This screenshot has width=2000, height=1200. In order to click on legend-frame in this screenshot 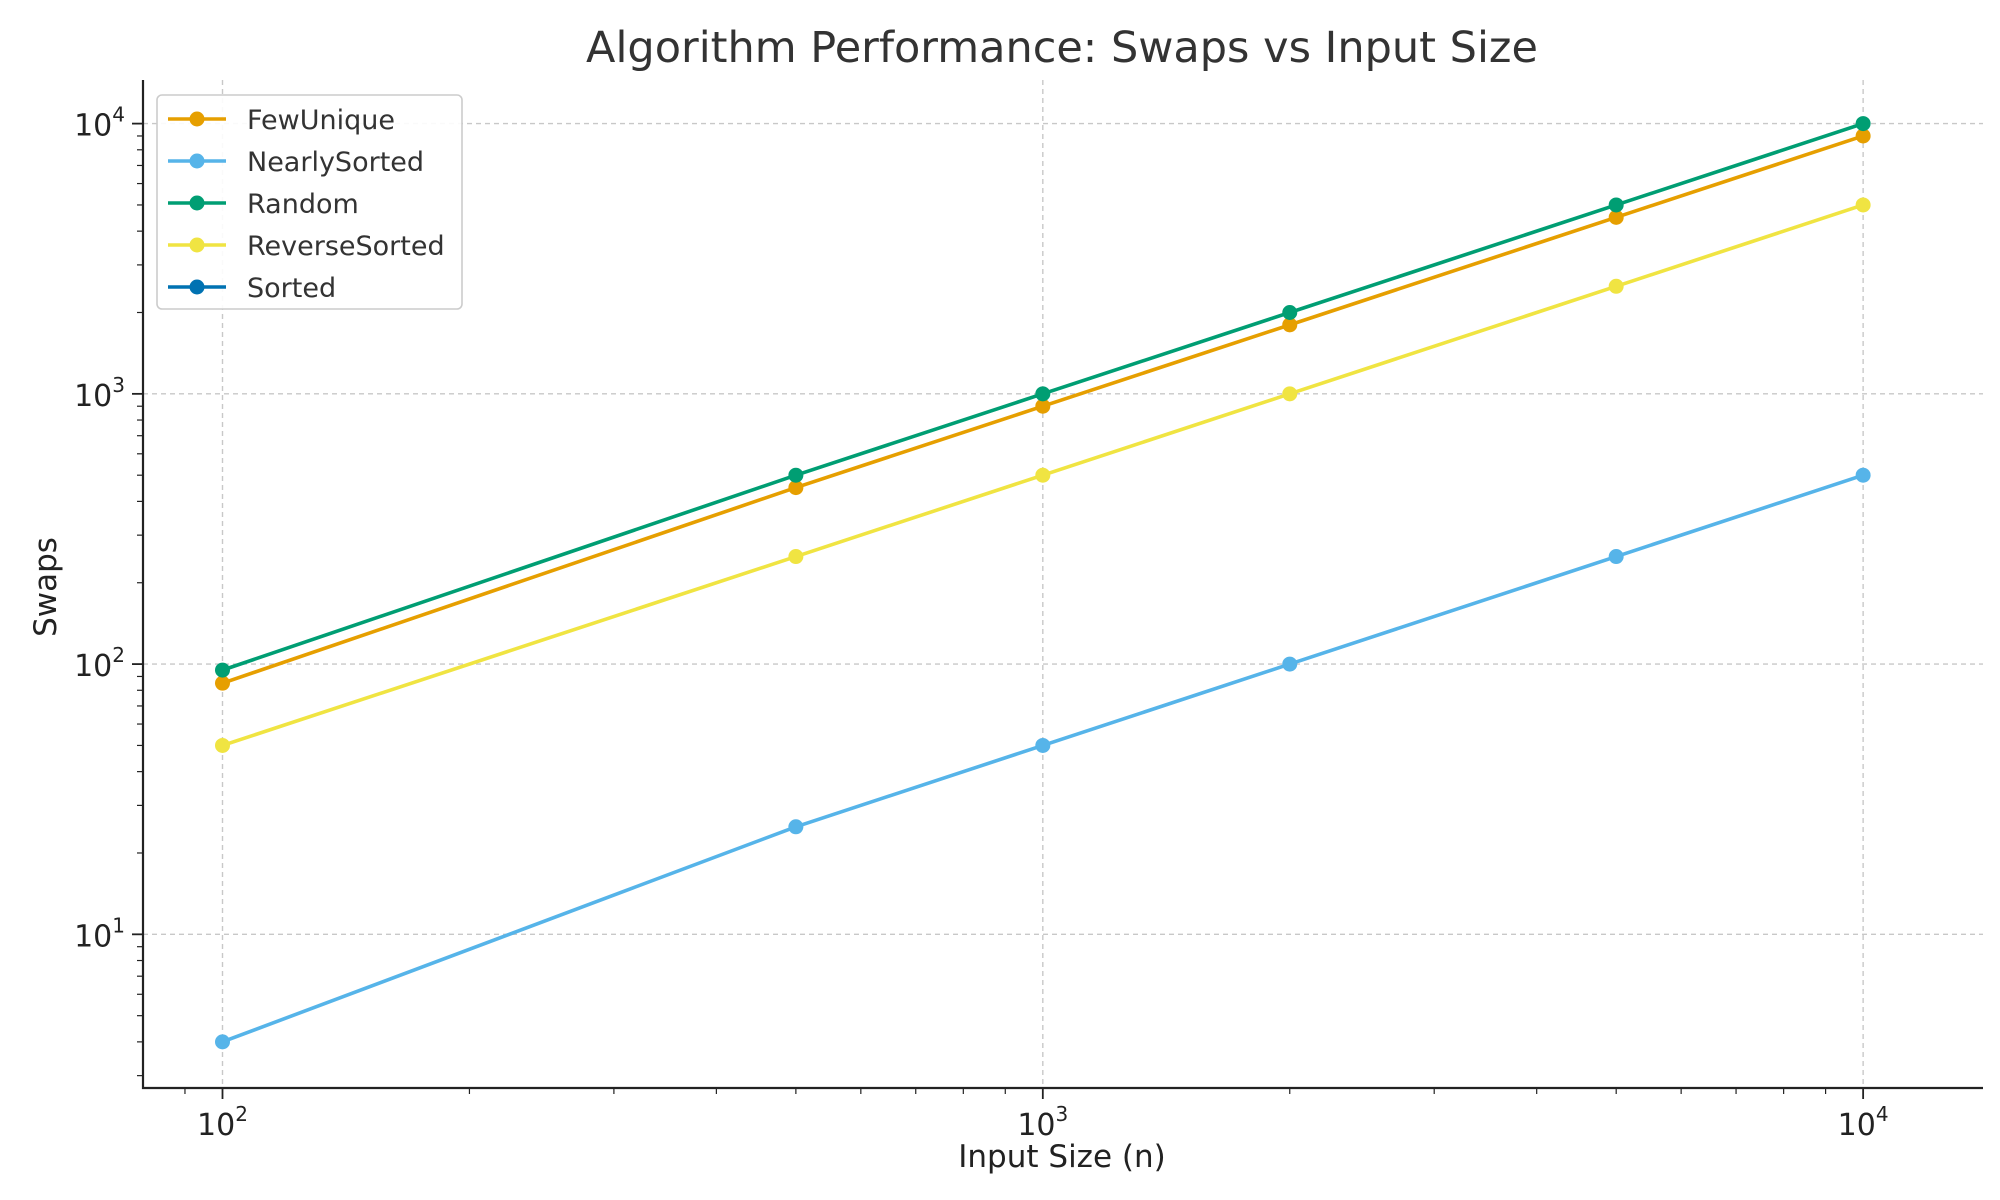, I will do `click(309, 202)`.